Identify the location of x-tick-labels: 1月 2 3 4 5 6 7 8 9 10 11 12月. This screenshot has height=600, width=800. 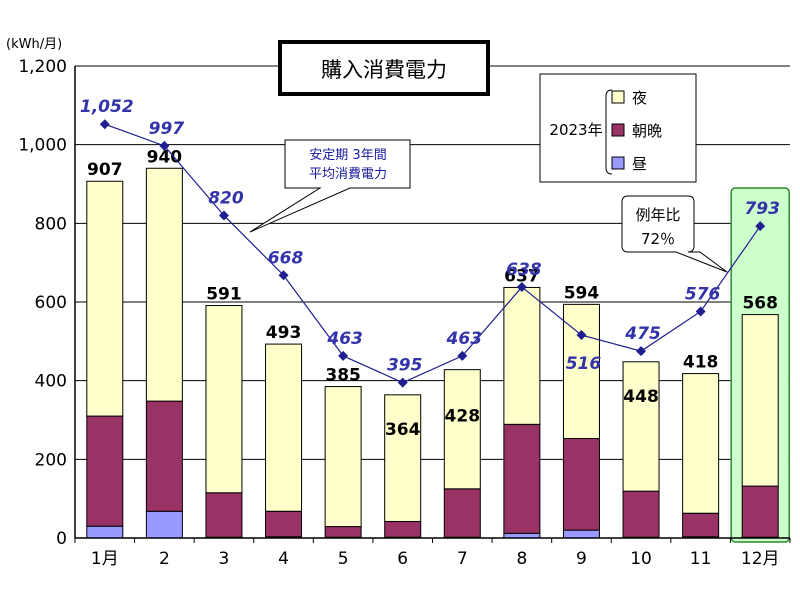
(435, 559).